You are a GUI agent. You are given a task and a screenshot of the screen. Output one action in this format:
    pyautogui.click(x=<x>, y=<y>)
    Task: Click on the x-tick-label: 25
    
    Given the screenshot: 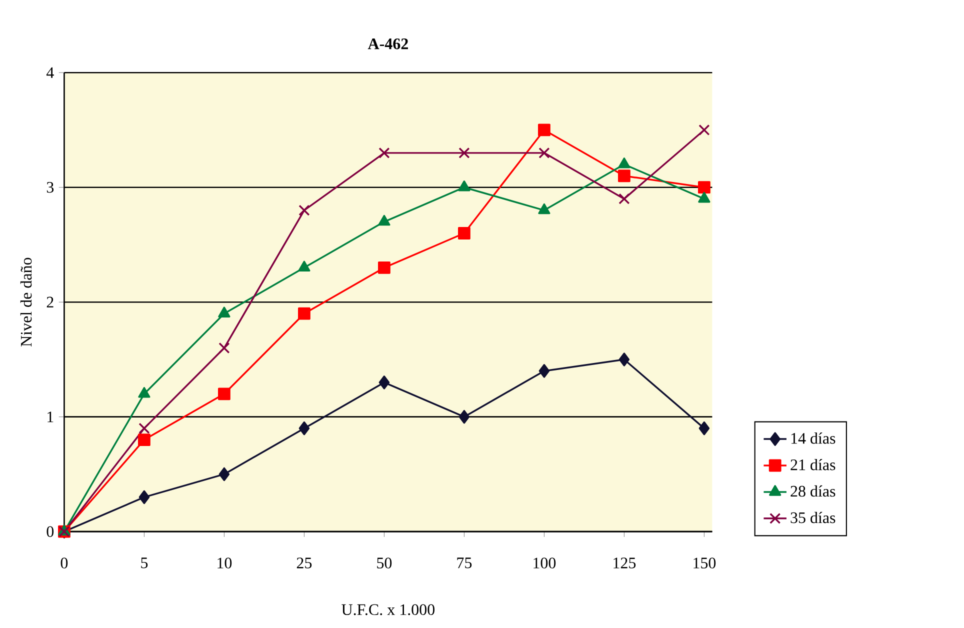 What is the action you would take?
    pyautogui.click(x=304, y=563)
    